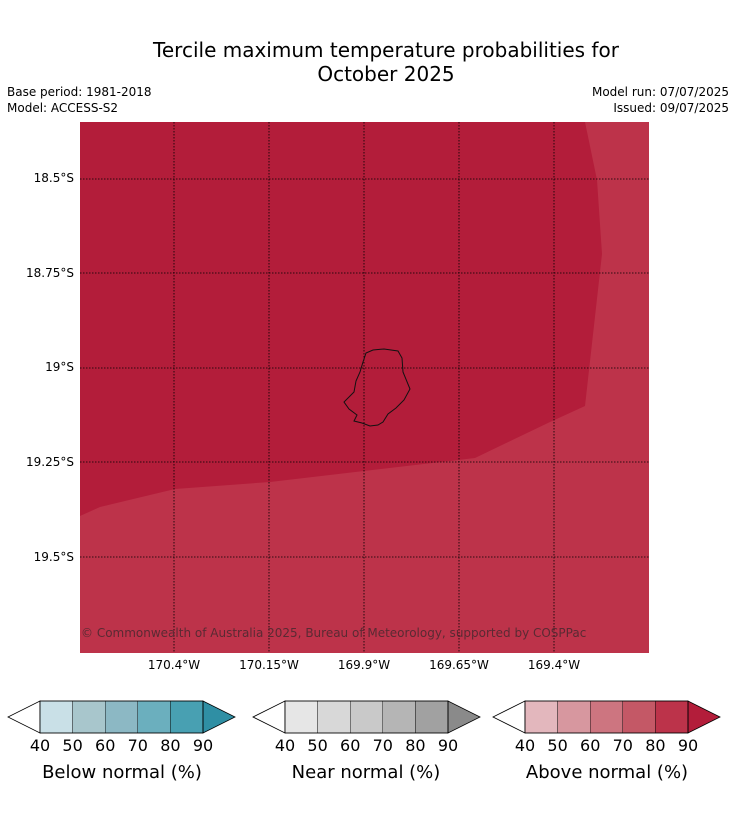 The image size is (736, 816). Describe the element at coordinates (50, 273) in the screenshot. I see `lat-label-18-75: 18.75°S` at that location.